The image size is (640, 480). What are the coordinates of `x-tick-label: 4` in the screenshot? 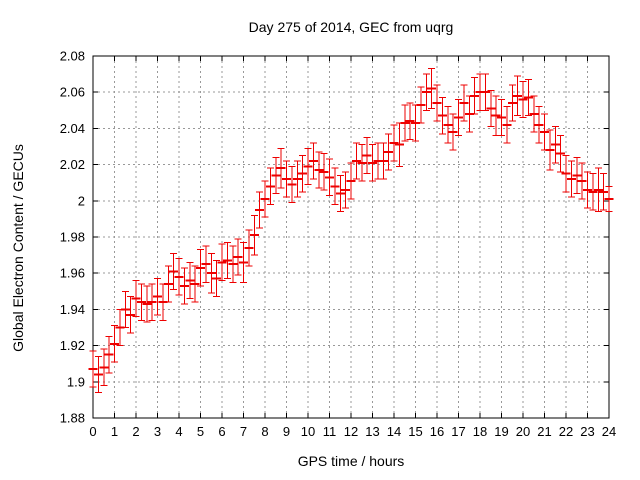 It's located at (178, 431).